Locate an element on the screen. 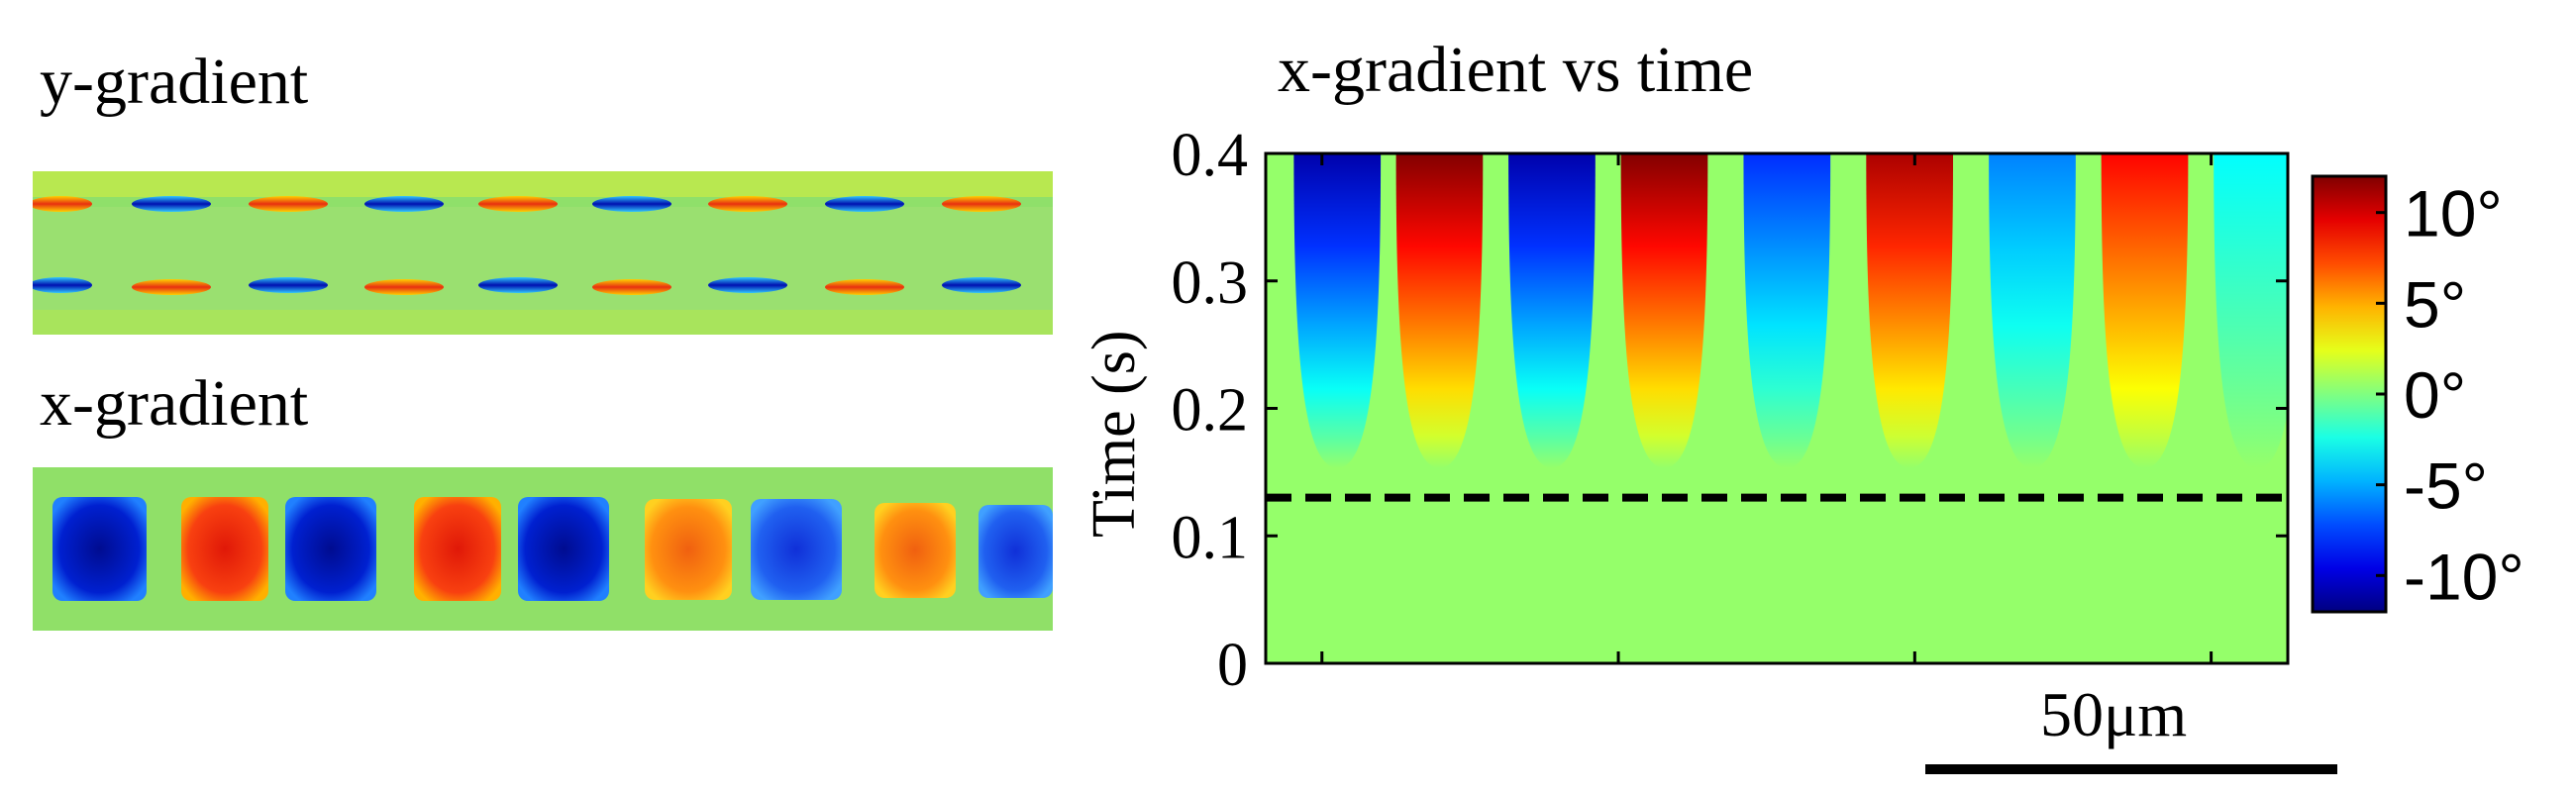 The height and width of the screenshot is (794, 2576). x-gradient-image is located at coordinates (543, 549).